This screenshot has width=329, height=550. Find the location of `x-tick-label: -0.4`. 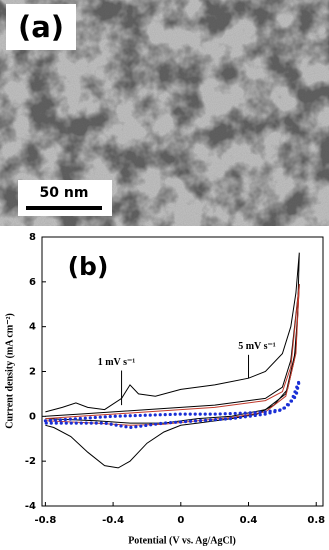

x-tick-label: -0.4 is located at coordinates (113, 520).